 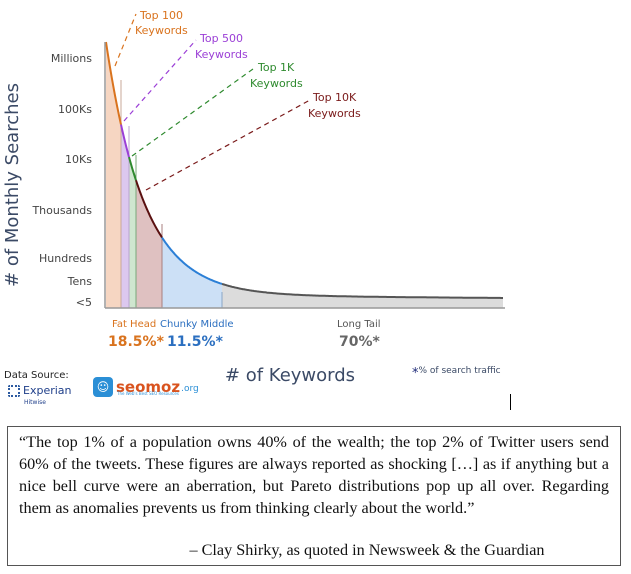 I want to click on top-1k-region, so click(x=132, y=232).